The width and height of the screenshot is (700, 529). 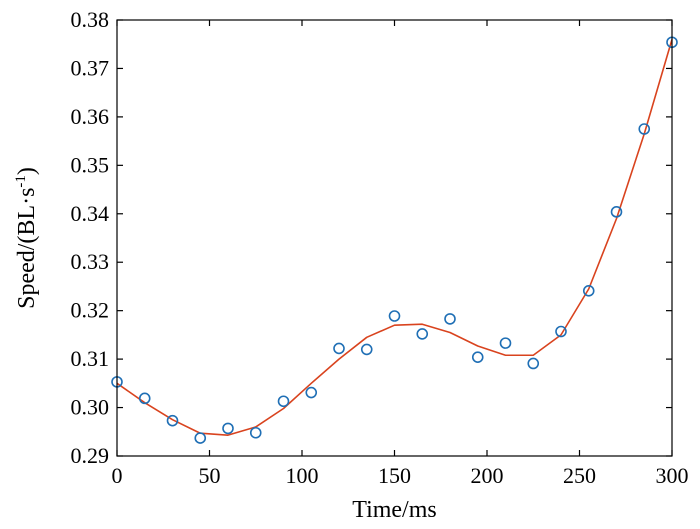 What do you see at coordinates (394, 475) in the screenshot?
I see `x-tick-label: 150` at bounding box center [394, 475].